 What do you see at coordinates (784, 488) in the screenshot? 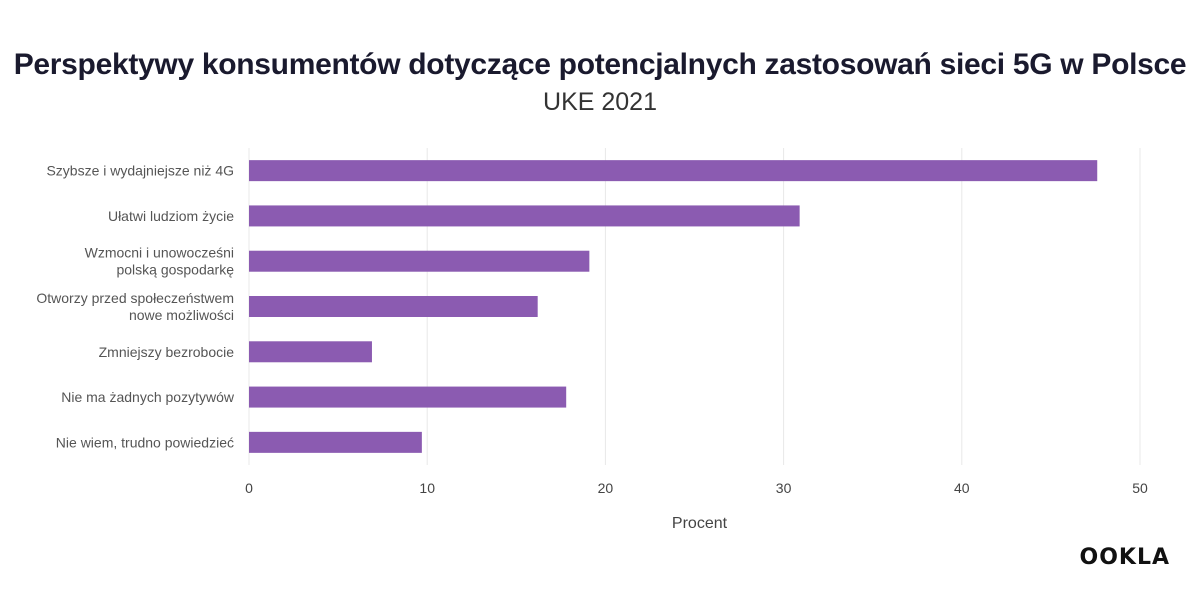
I see `x-tick-label: 30` at bounding box center [784, 488].